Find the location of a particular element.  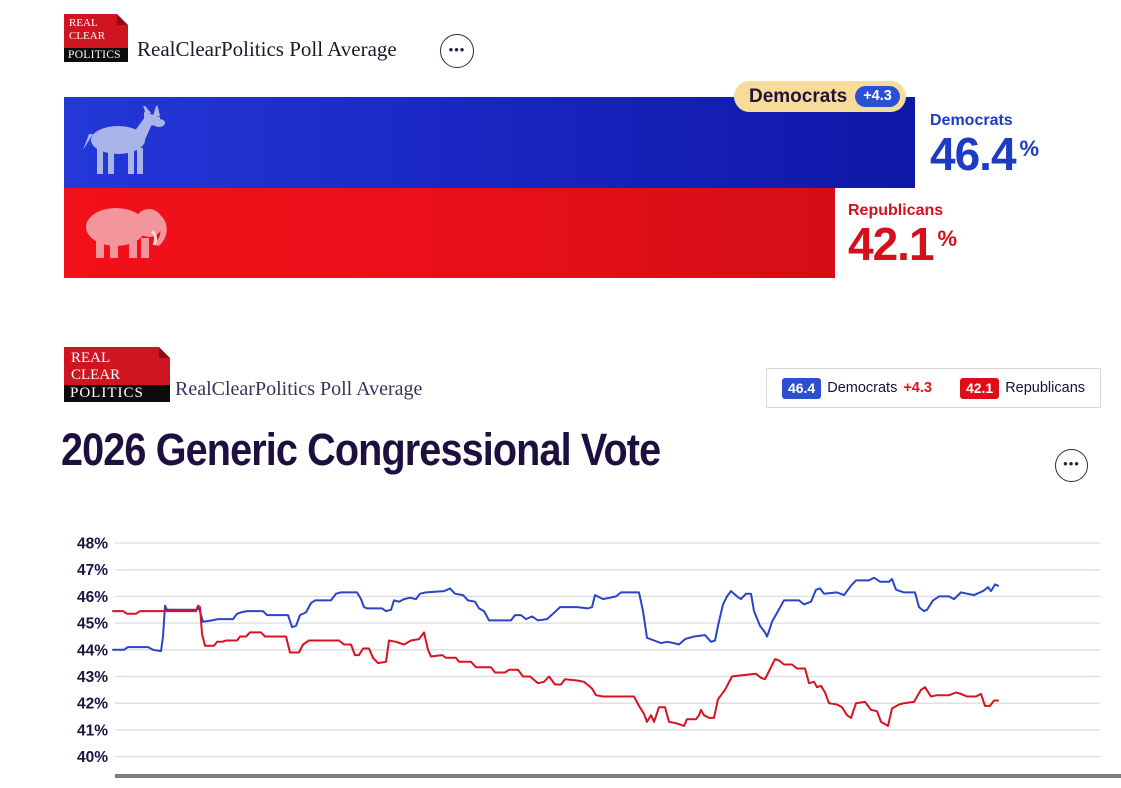

rcp-logo-large: REAL CLEAR POLITICS is located at coordinates (117, 374).